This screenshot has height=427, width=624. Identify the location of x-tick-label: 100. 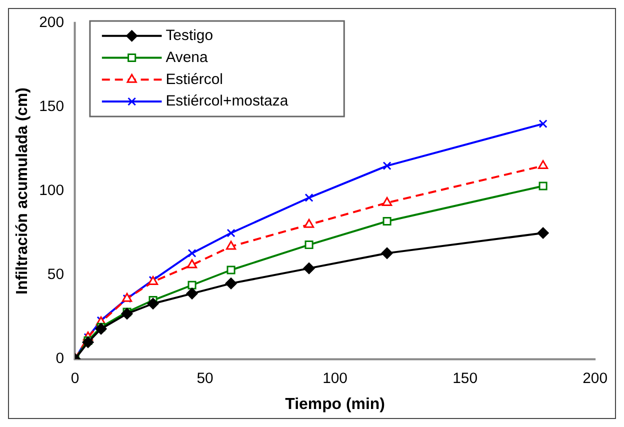
(335, 379).